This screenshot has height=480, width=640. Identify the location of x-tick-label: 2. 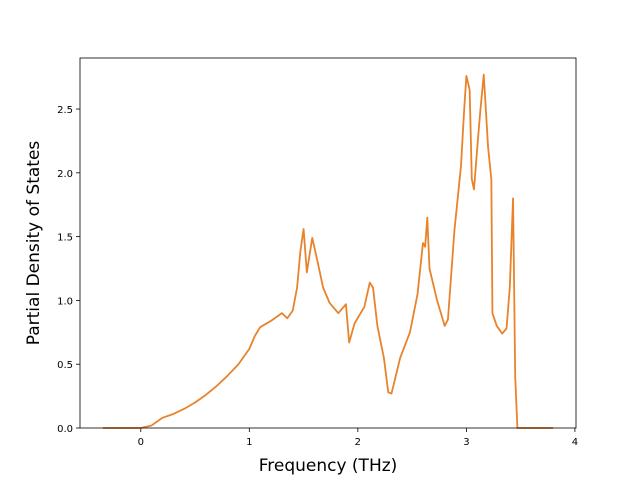
(358, 442).